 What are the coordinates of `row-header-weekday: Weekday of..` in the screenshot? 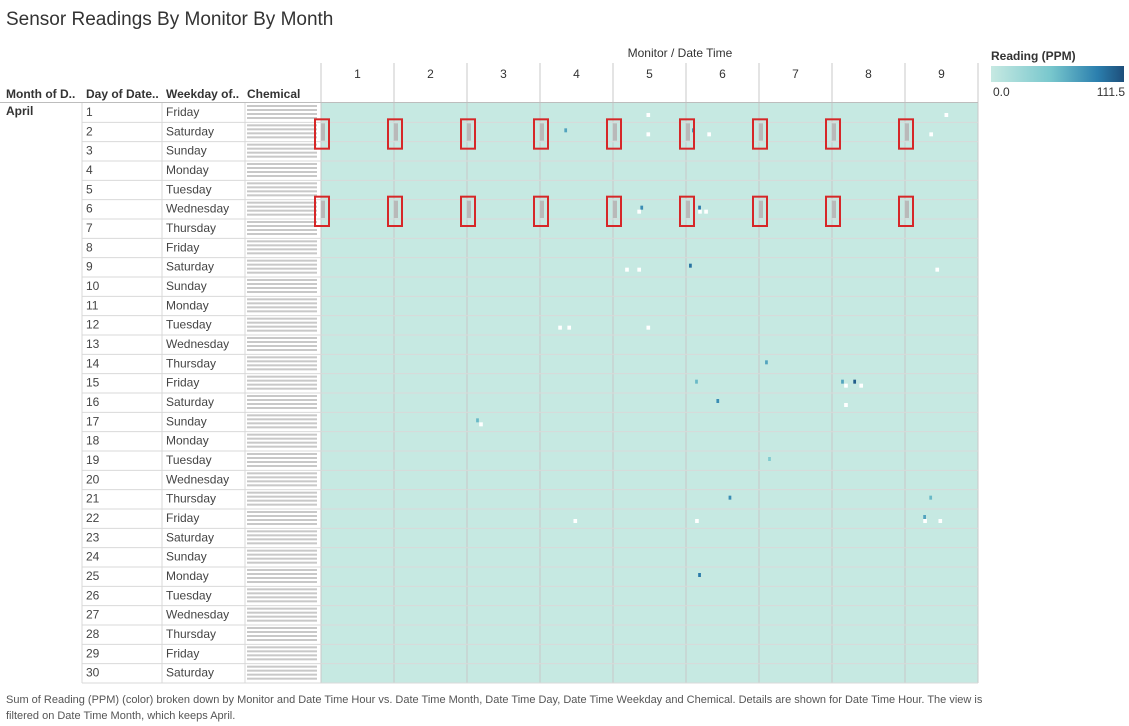 It's located at (203, 94).